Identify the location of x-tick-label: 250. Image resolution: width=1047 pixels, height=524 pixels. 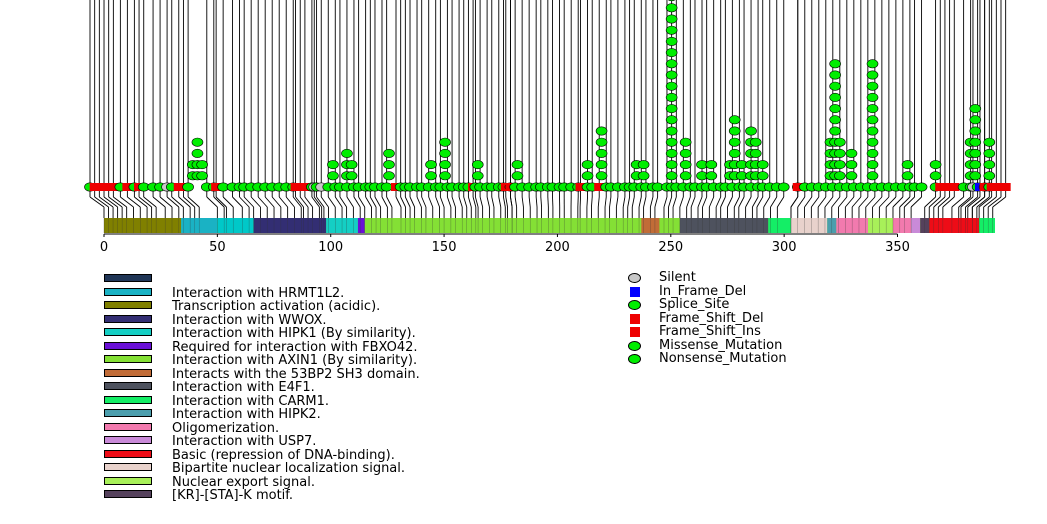
(670, 247).